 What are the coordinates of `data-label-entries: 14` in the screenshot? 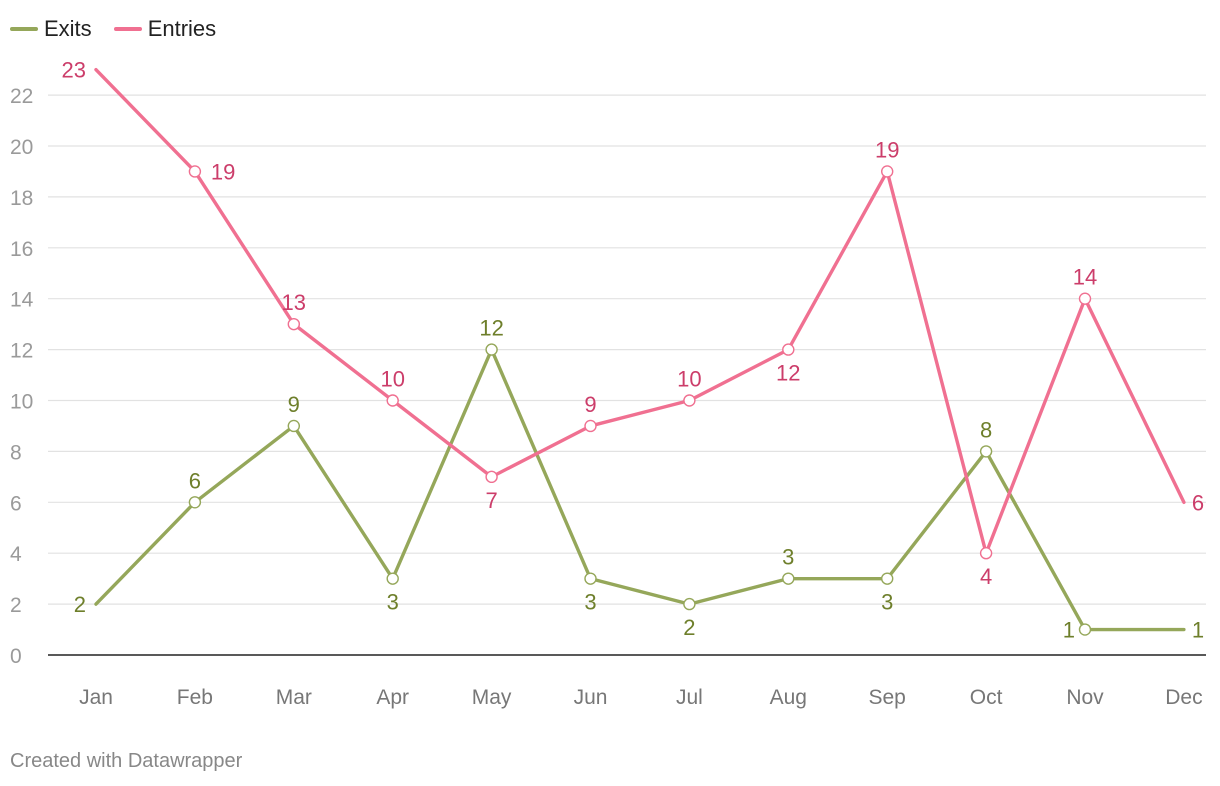 It's located at (1085, 277).